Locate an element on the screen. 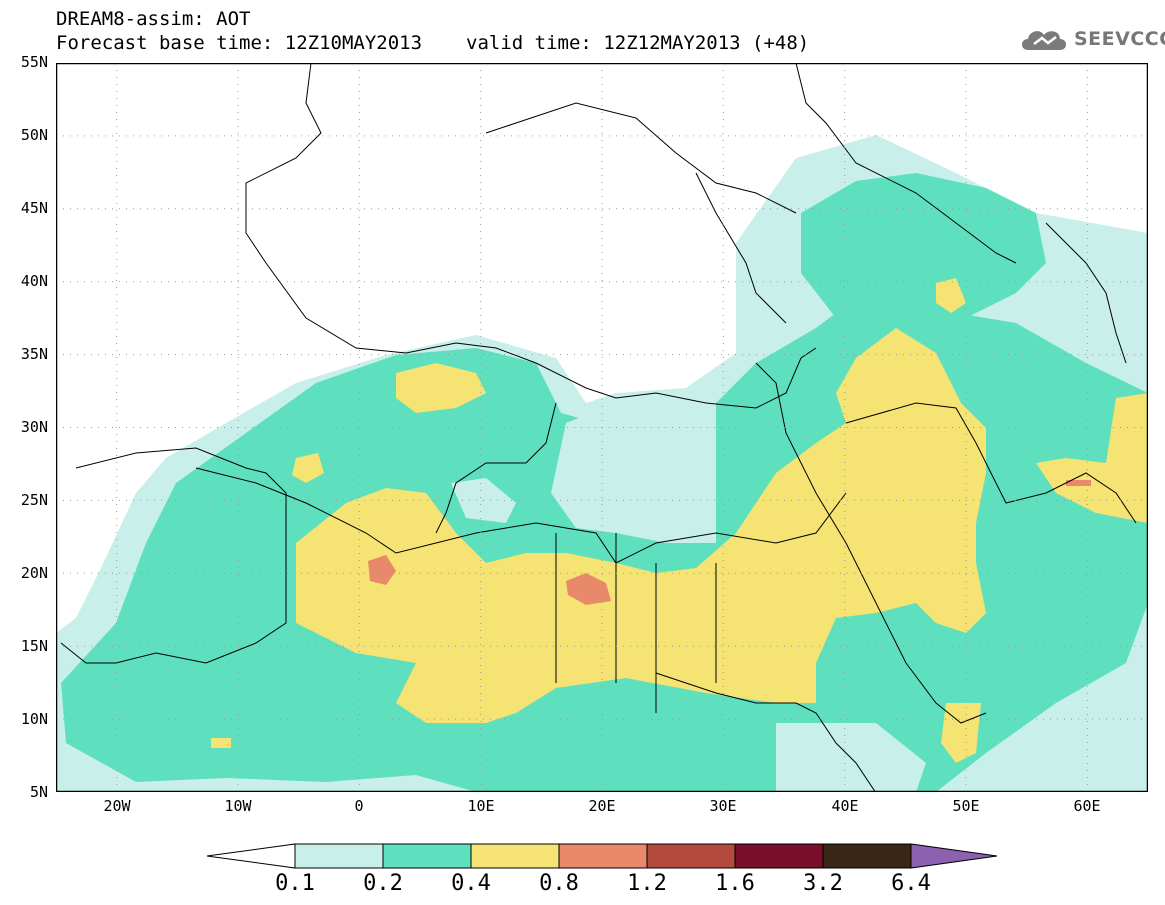 The height and width of the screenshot is (905, 1165). colorbar-label: 3.2 is located at coordinates (823, 883).